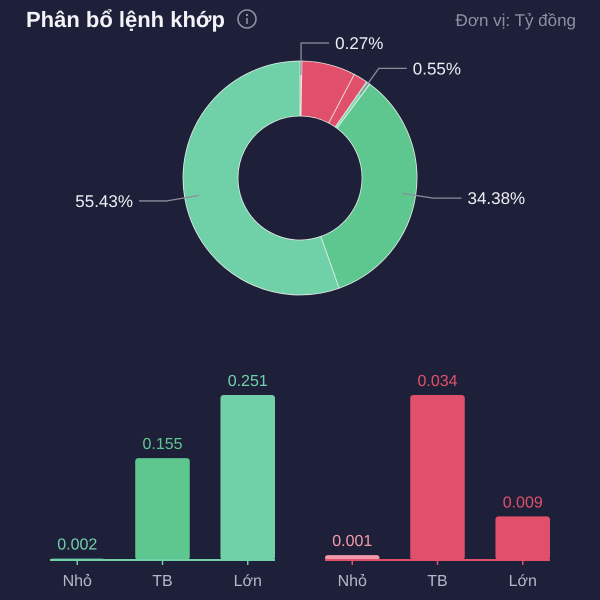 This screenshot has width=600, height=600. What do you see at coordinates (248, 381) in the screenshot?
I see `data-label: 0.251` at bounding box center [248, 381].